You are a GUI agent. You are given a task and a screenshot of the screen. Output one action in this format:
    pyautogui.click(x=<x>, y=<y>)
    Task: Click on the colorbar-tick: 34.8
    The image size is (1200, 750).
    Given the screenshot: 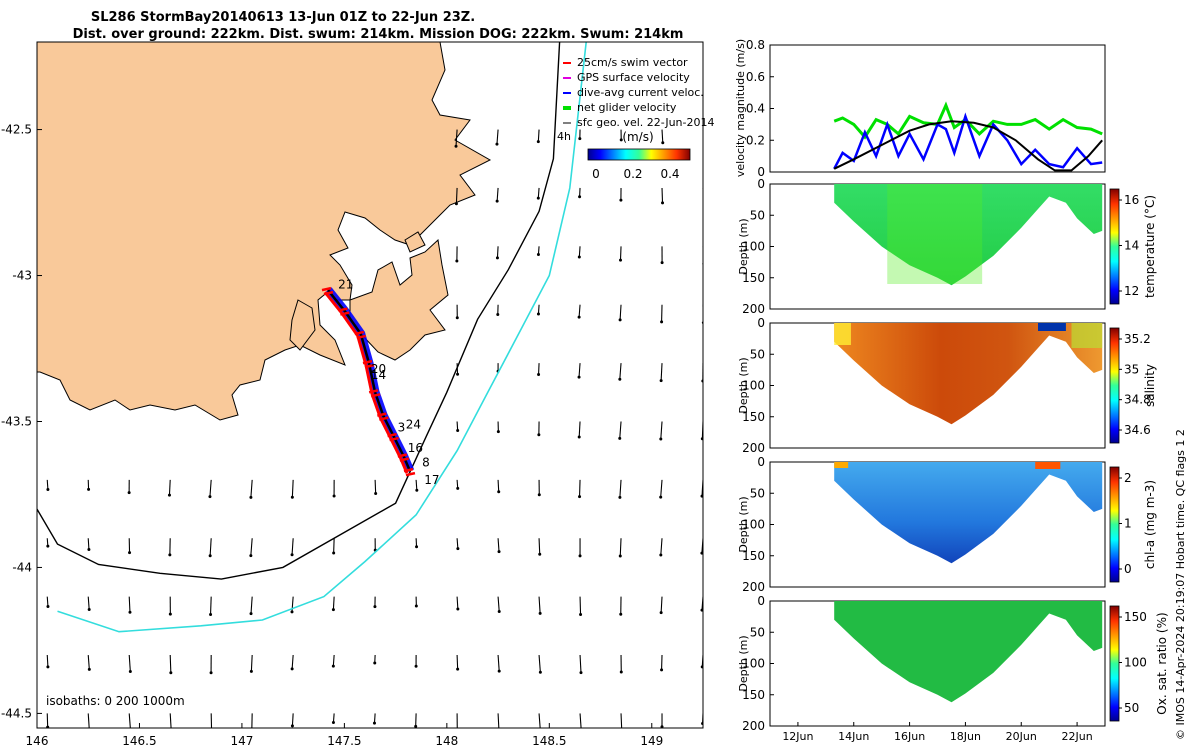 What is the action you would take?
    pyautogui.click(x=1137, y=400)
    